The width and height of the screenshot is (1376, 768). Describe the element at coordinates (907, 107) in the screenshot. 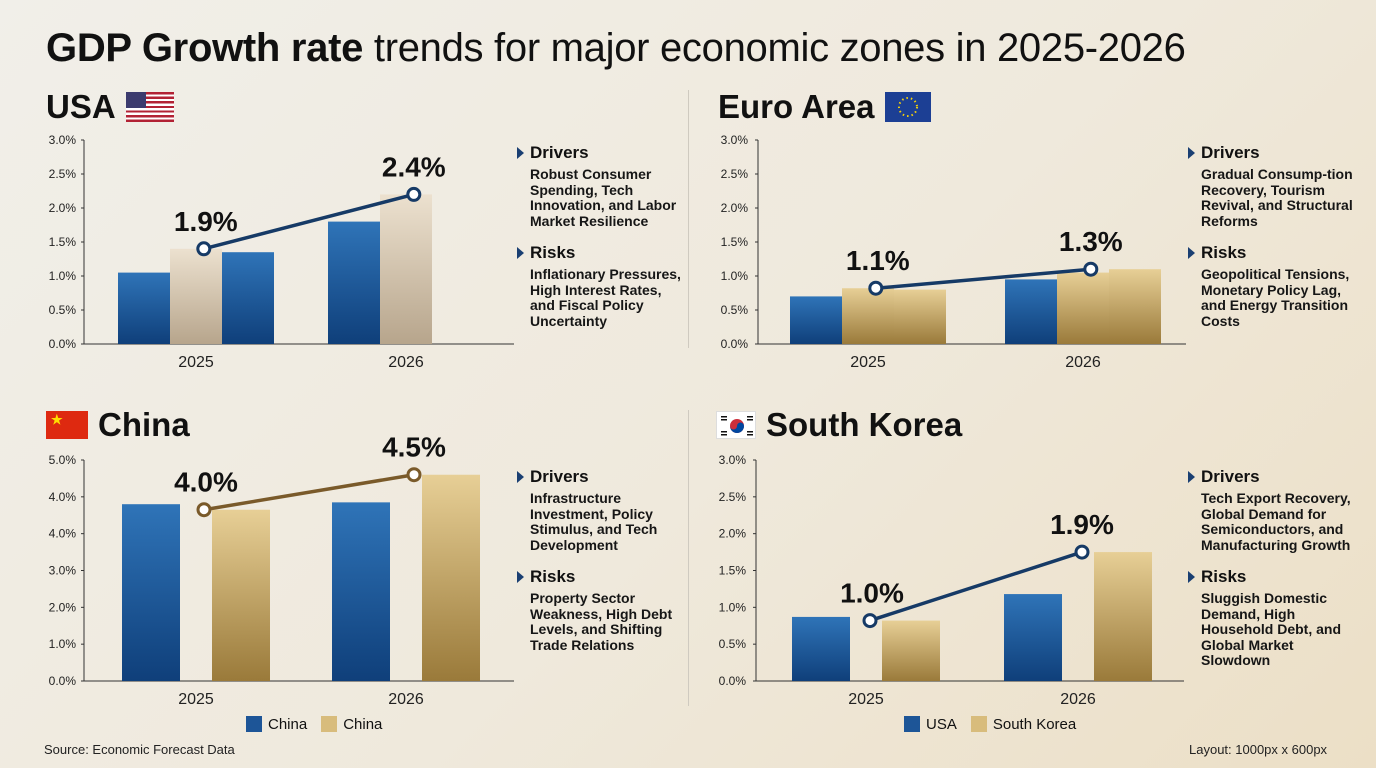

I see `eu-flag-icon` at that location.